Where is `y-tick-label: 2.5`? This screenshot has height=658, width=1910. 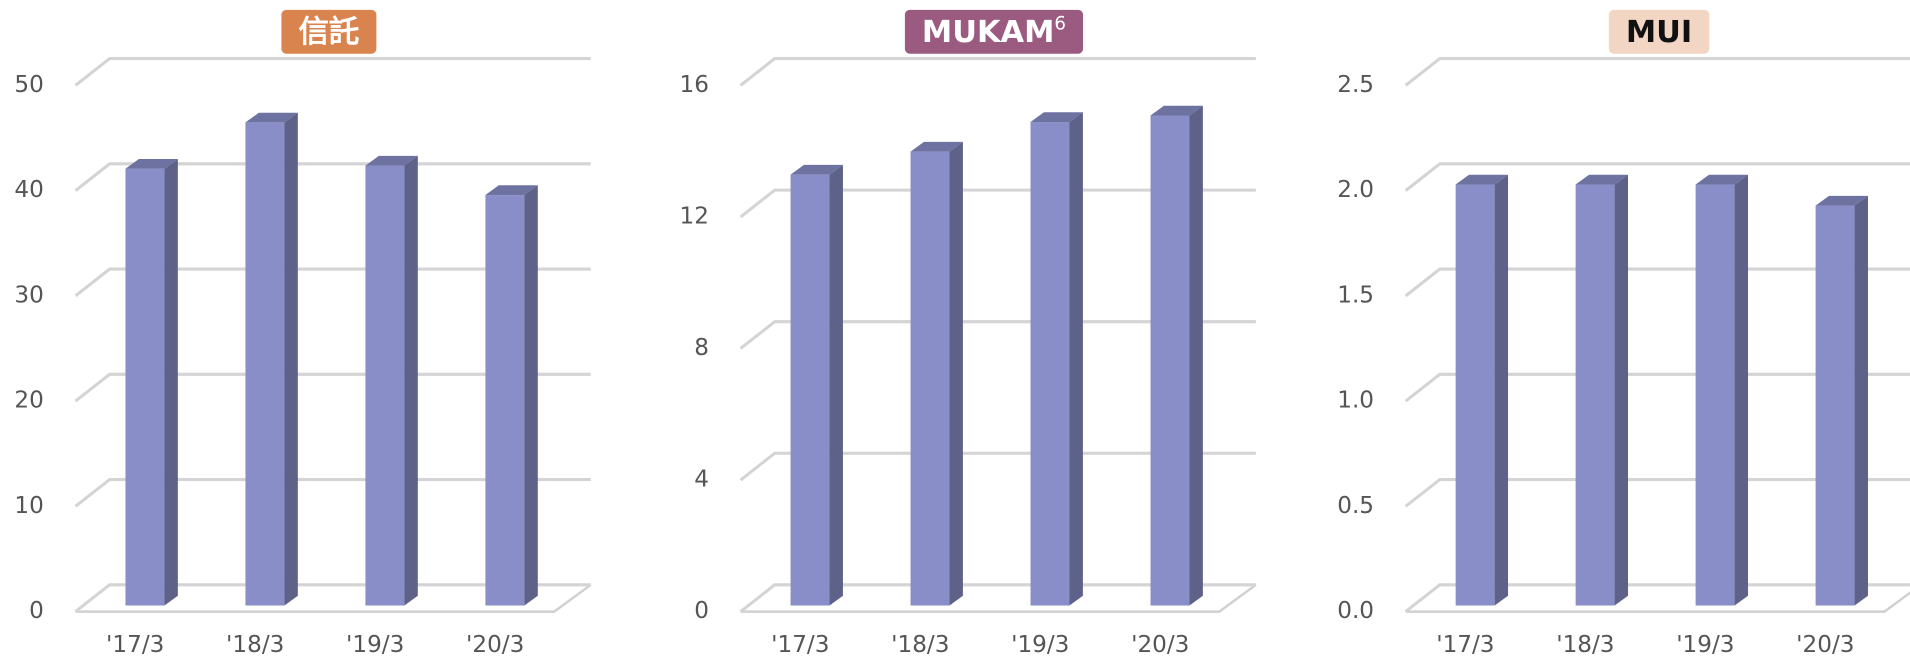 y-tick-label: 2.5 is located at coordinates (1355, 85).